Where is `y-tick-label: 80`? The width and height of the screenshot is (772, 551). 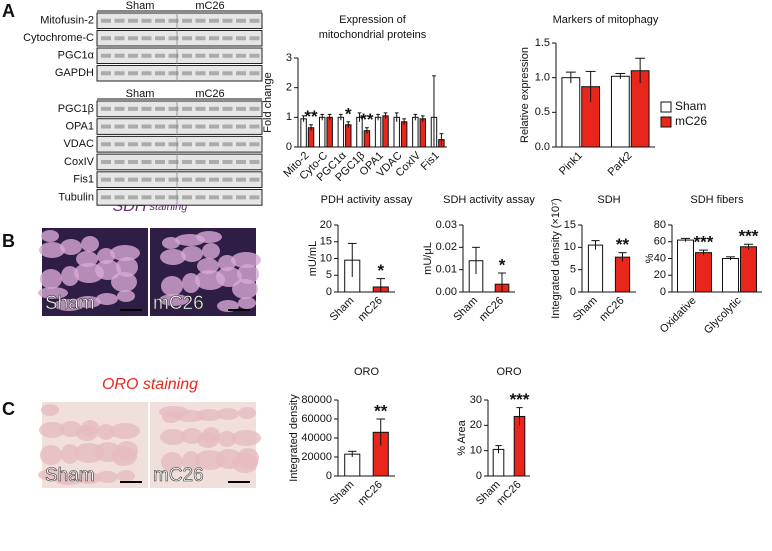
y-tick-label: 80 is located at coordinates (660, 225).